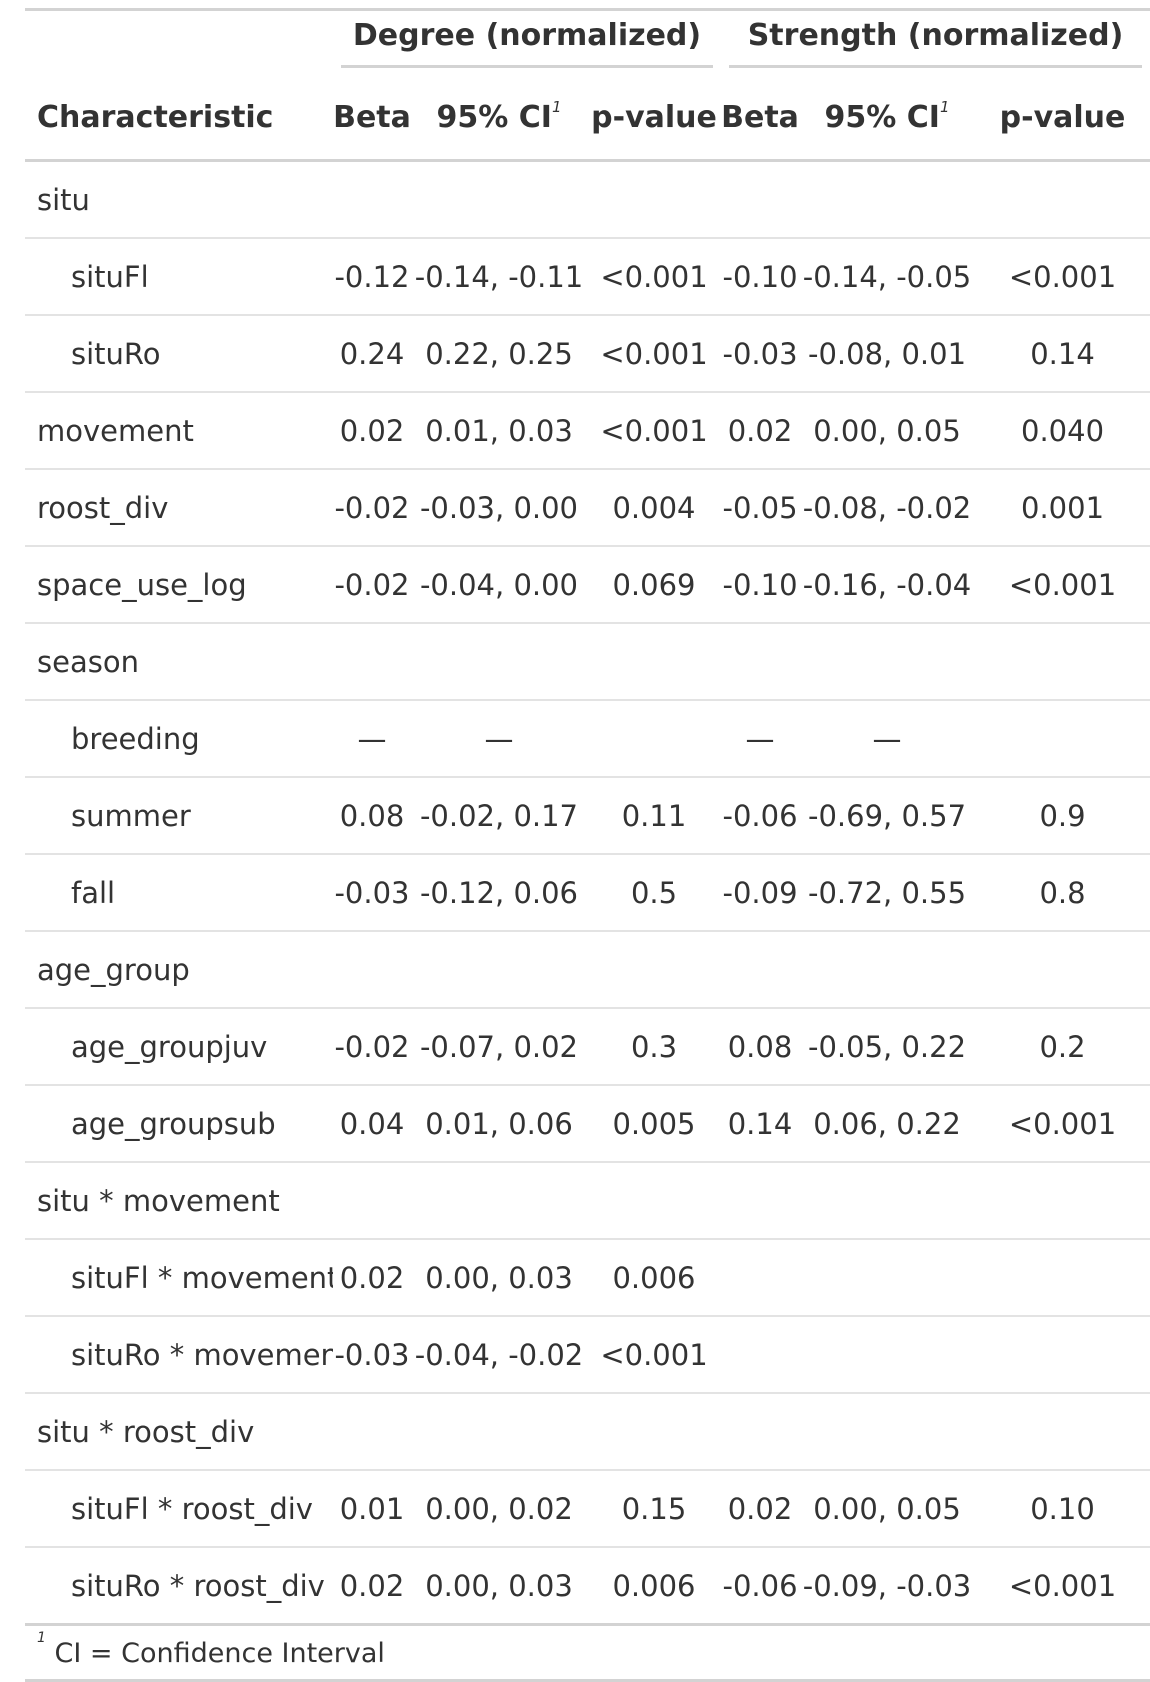 The height and width of the screenshot is (1682, 1150). What do you see at coordinates (1062, 893) in the screenshot?
I see `strength-pvalue-cell: 0.8` at bounding box center [1062, 893].